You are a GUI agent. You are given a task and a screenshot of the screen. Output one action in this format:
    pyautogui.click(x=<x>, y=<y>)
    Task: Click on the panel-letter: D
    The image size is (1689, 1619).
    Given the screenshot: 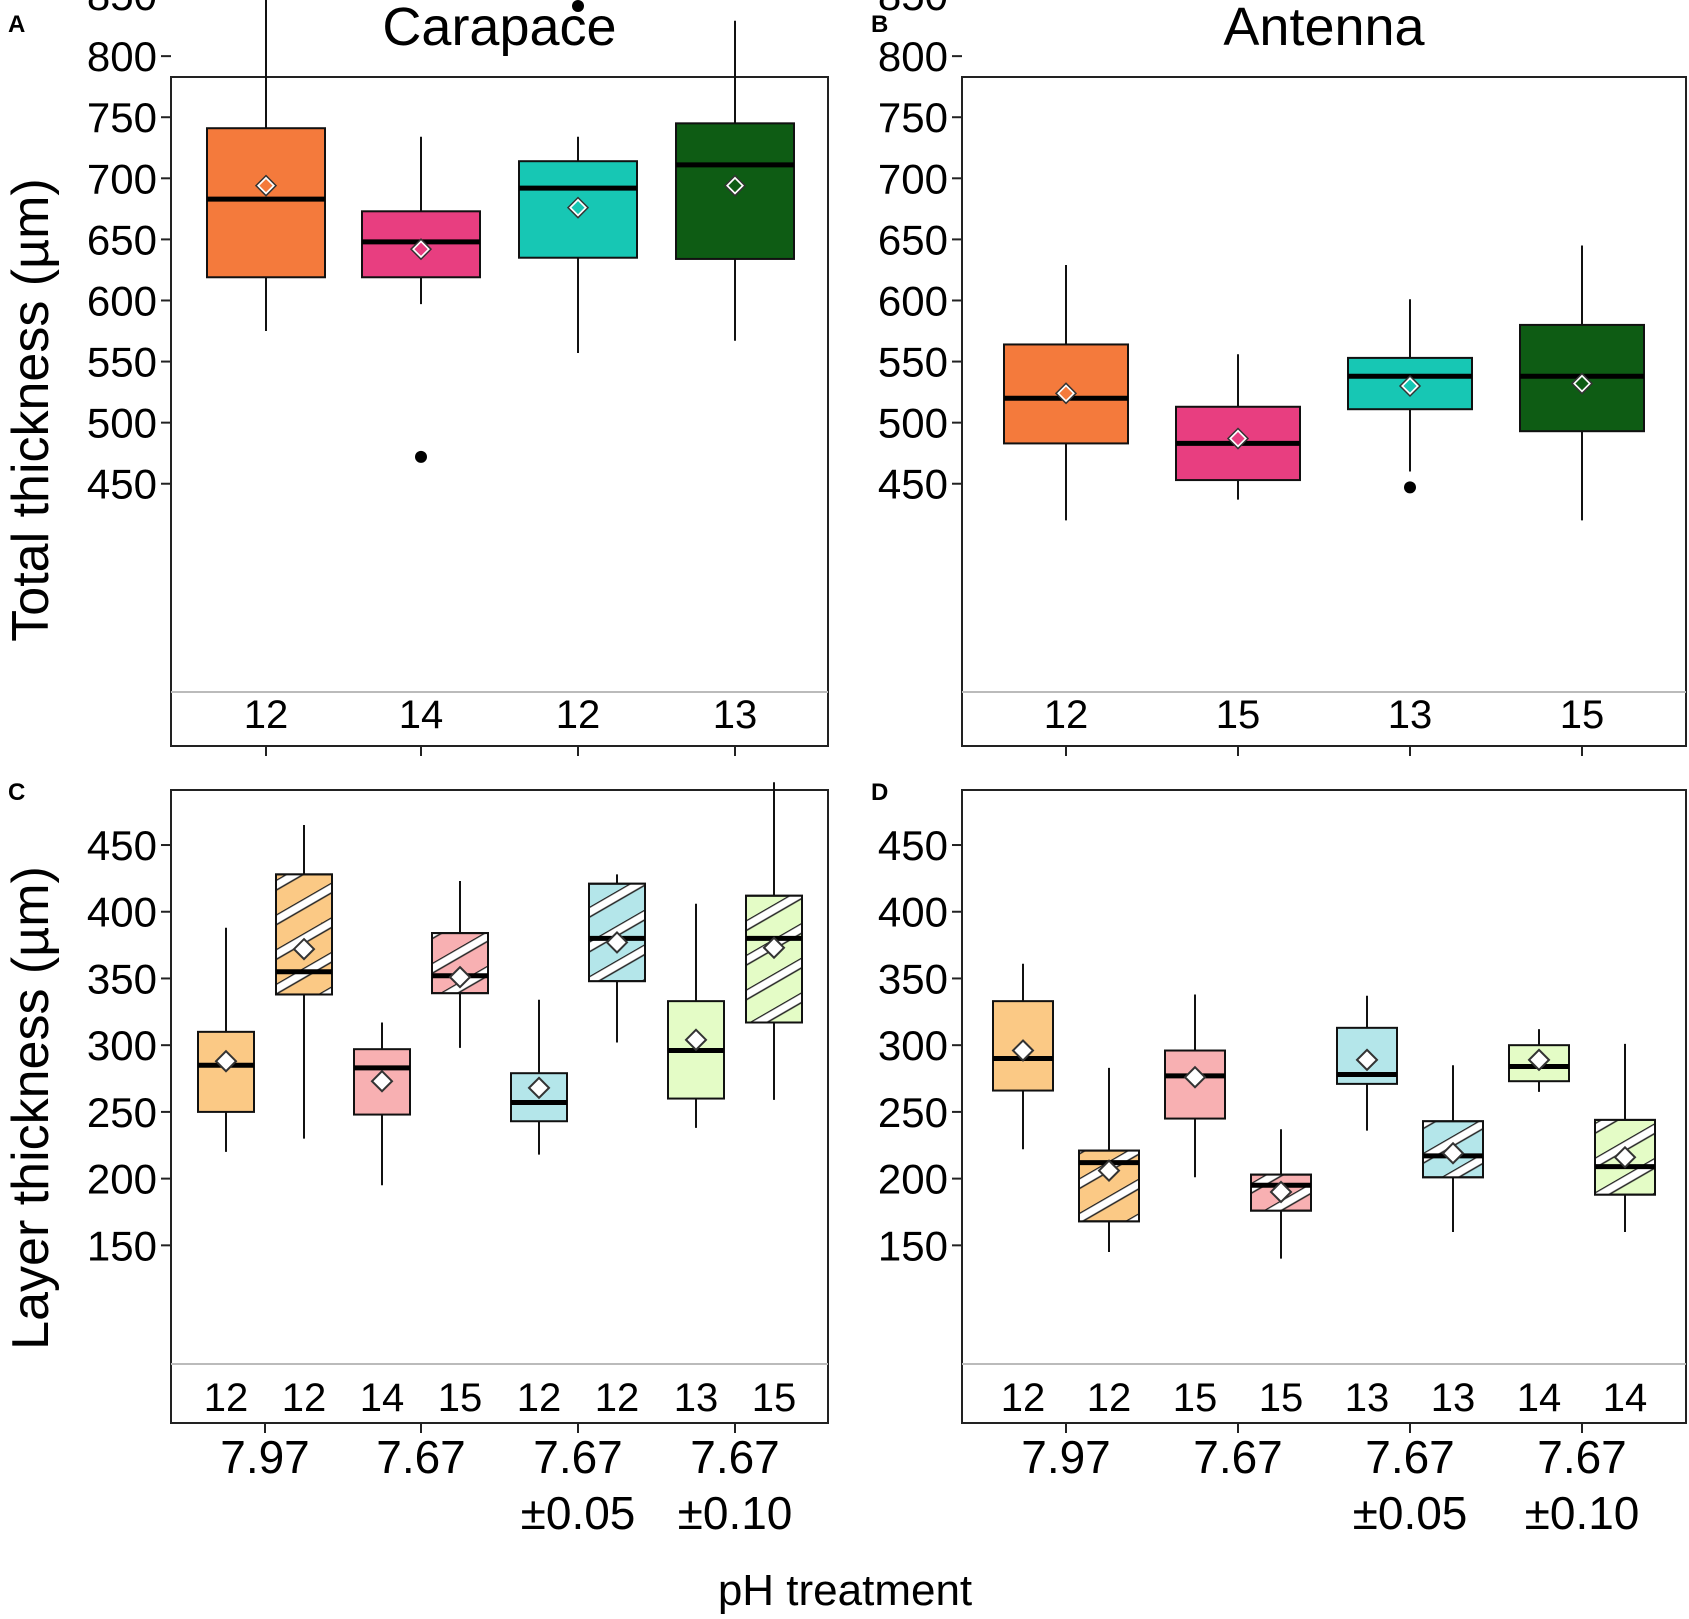 What is the action you would take?
    pyautogui.click(x=879, y=792)
    